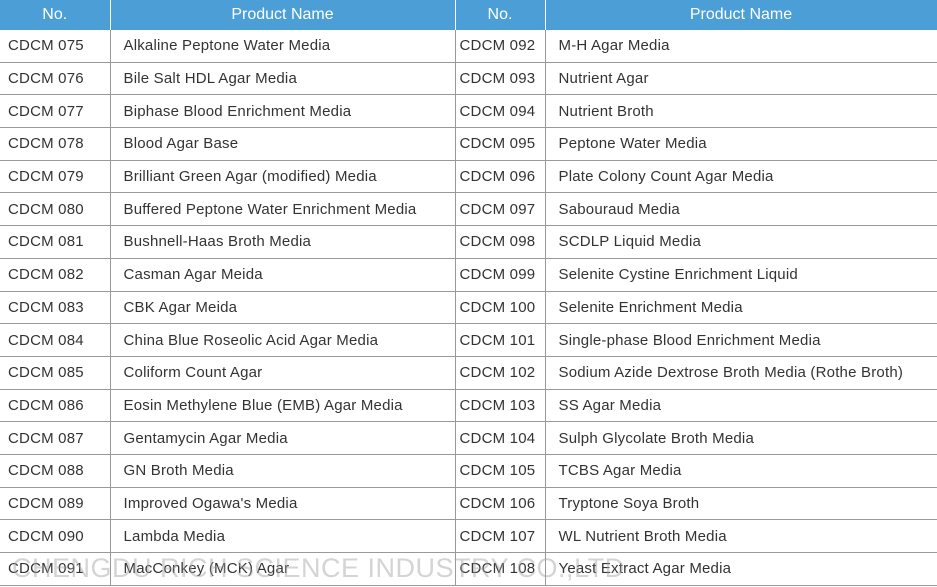 The image size is (937, 587). What do you see at coordinates (741, 308) in the screenshot?
I see `product-name: Selenite Enrichment Media` at bounding box center [741, 308].